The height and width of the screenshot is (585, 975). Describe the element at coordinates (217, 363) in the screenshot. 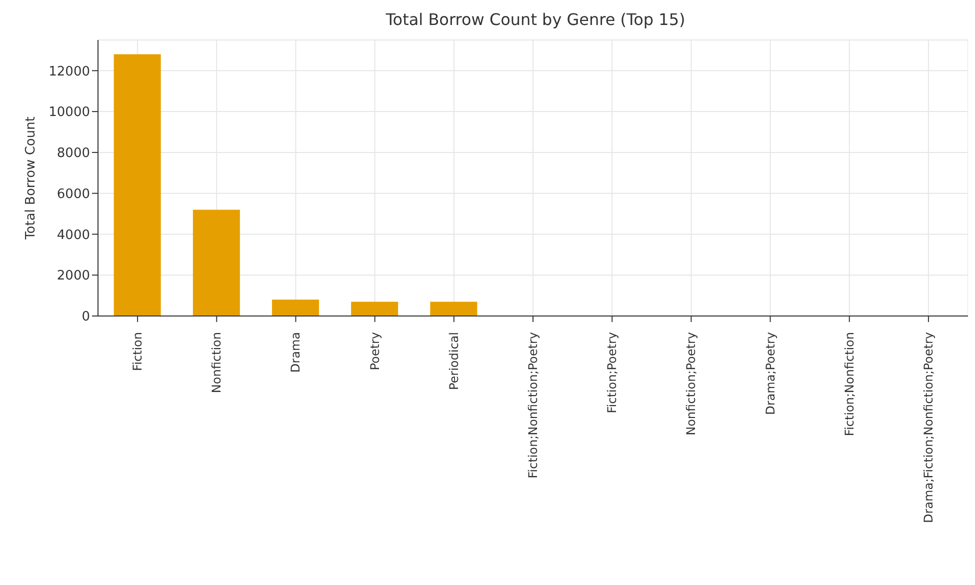

I see `x-tick-label: Nonfiction` at that location.